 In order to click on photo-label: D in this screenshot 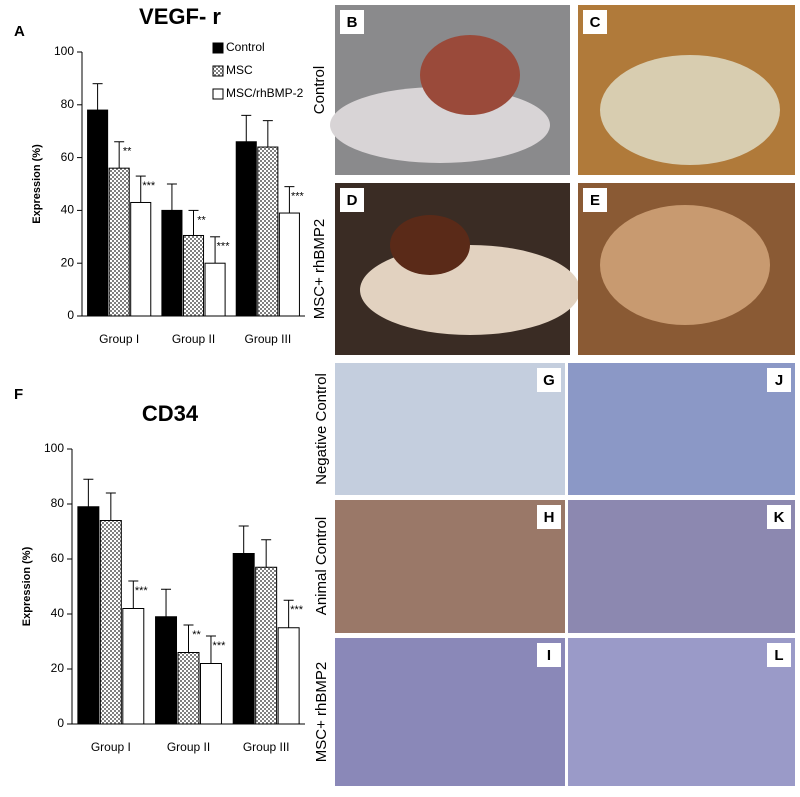, I will do `click(352, 200)`.